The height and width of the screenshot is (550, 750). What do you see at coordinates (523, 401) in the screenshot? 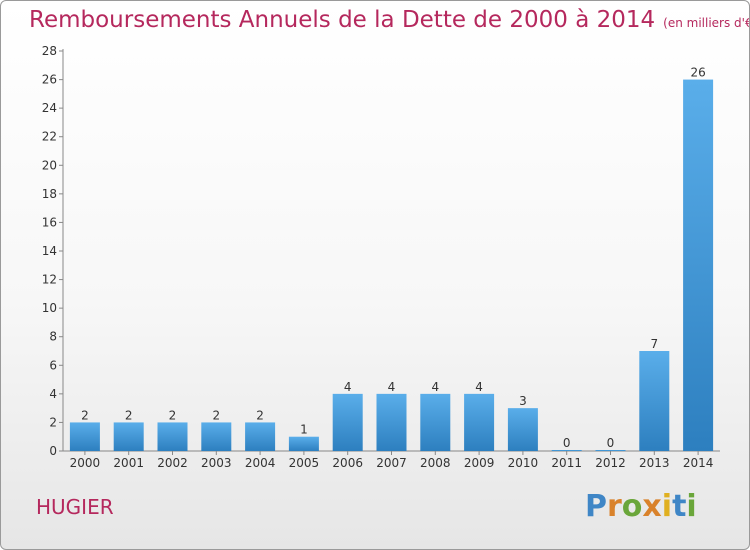
I see `data-label-2010: 3` at bounding box center [523, 401].